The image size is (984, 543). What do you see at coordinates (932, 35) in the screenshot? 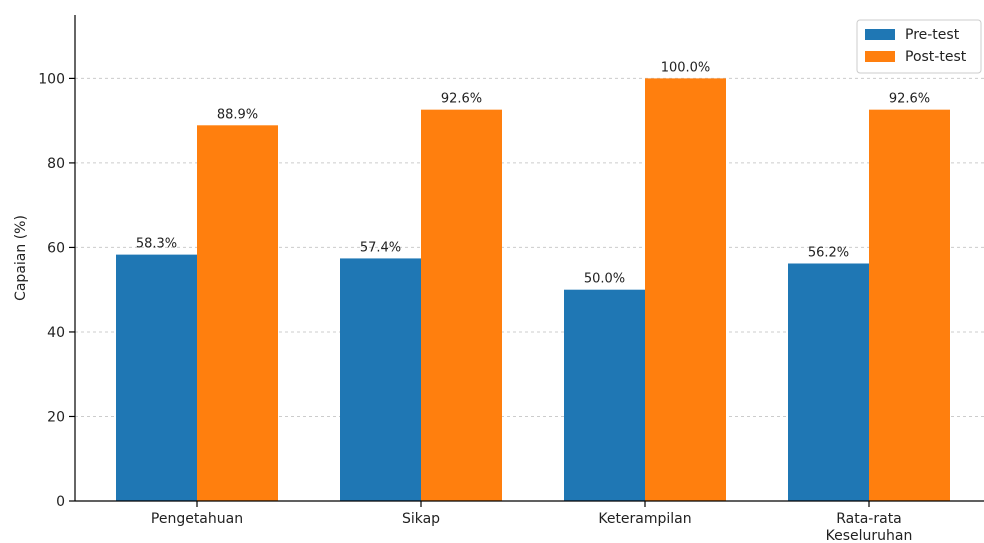
I see `legend-label: Pre-test` at bounding box center [932, 35].